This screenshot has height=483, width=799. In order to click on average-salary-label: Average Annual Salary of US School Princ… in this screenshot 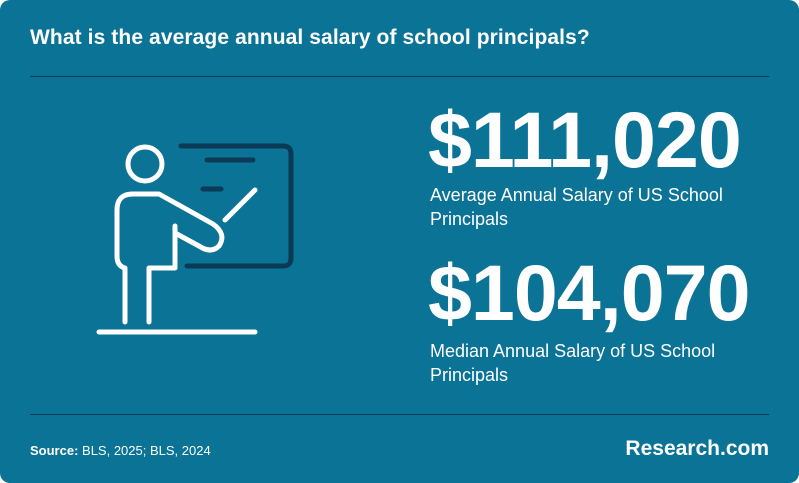, I will do `click(576, 207)`.